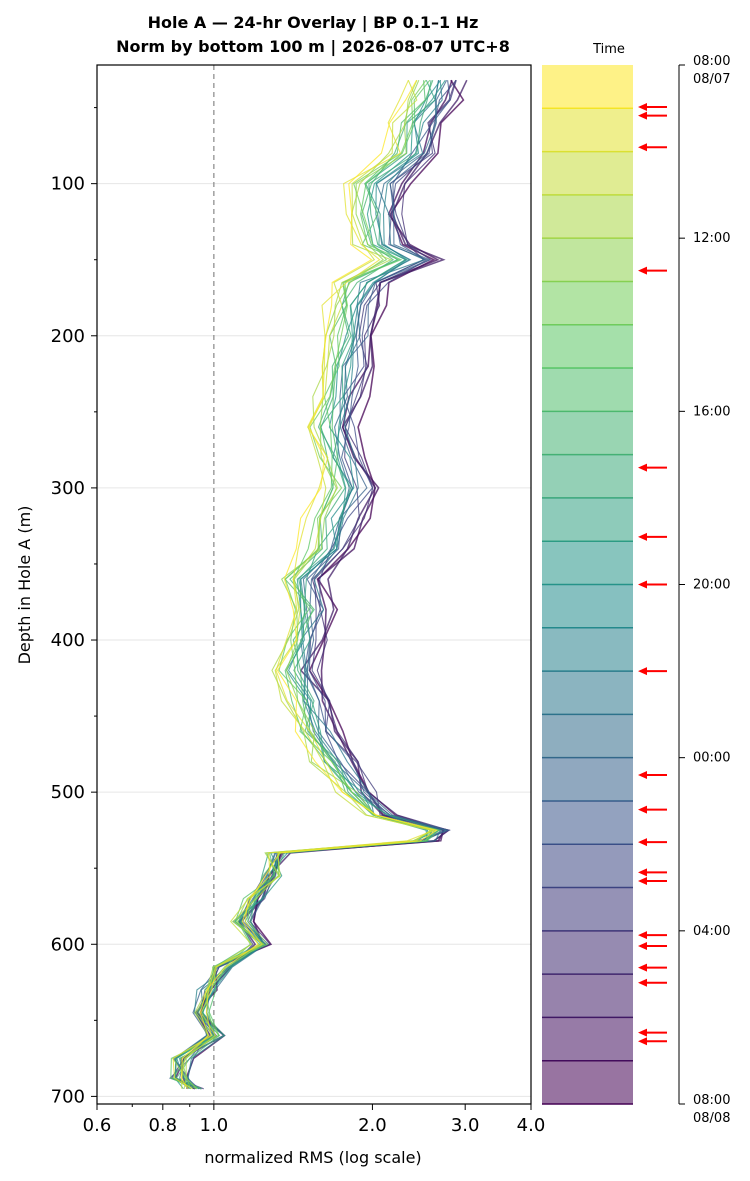 This screenshot has height=1181, width=750. Describe the element at coordinates (711, 79) in the screenshot. I see `time-tick-label: 08/07` at that location.